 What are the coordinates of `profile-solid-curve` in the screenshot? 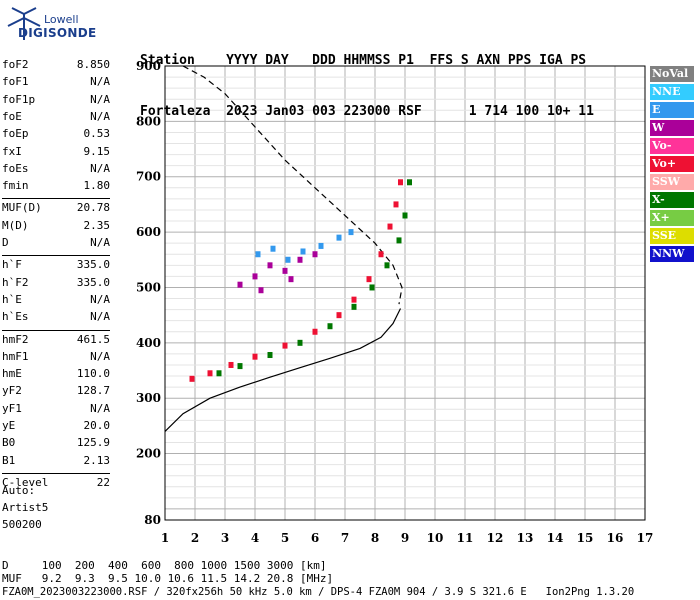 It's located at (283, 370).